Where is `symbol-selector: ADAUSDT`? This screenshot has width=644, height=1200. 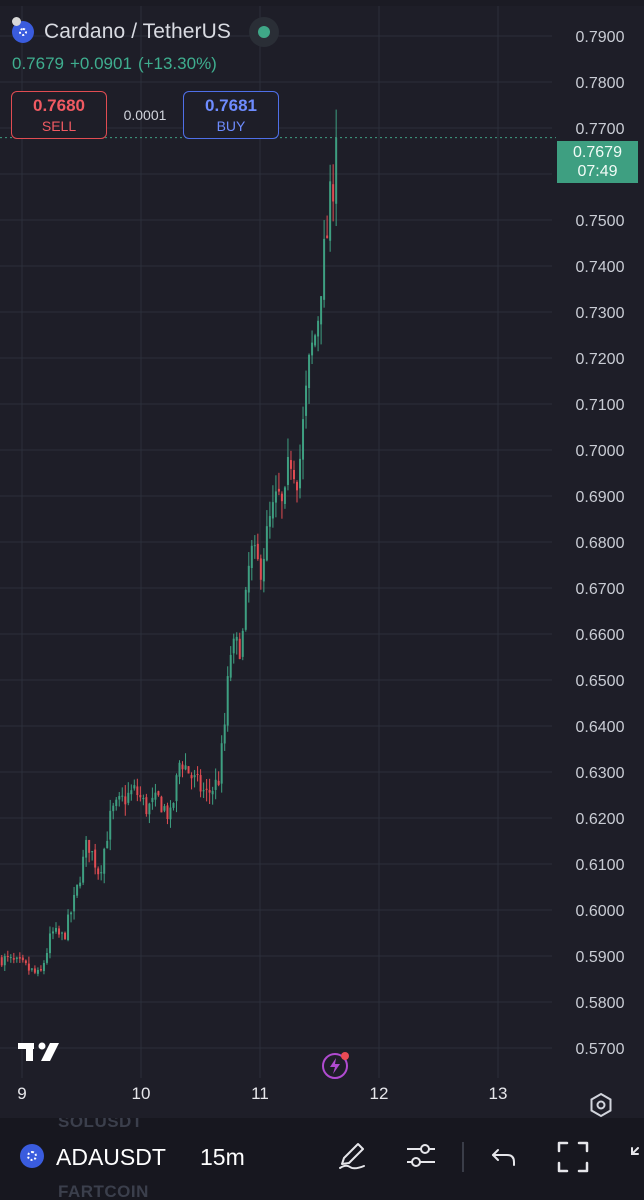 symbol-selector: ADAUSDT is located at coordinates (111, 1157).